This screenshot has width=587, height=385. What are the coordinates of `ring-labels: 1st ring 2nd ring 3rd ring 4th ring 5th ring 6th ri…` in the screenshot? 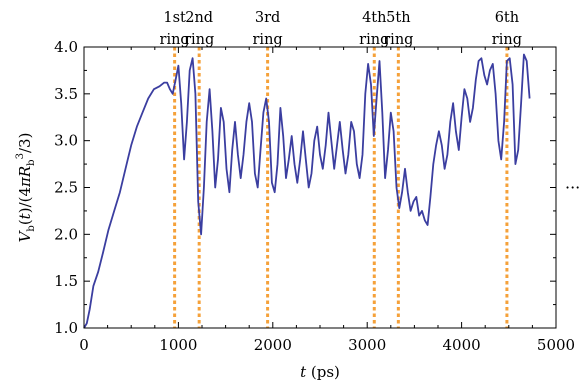 It's located at (341, 29).